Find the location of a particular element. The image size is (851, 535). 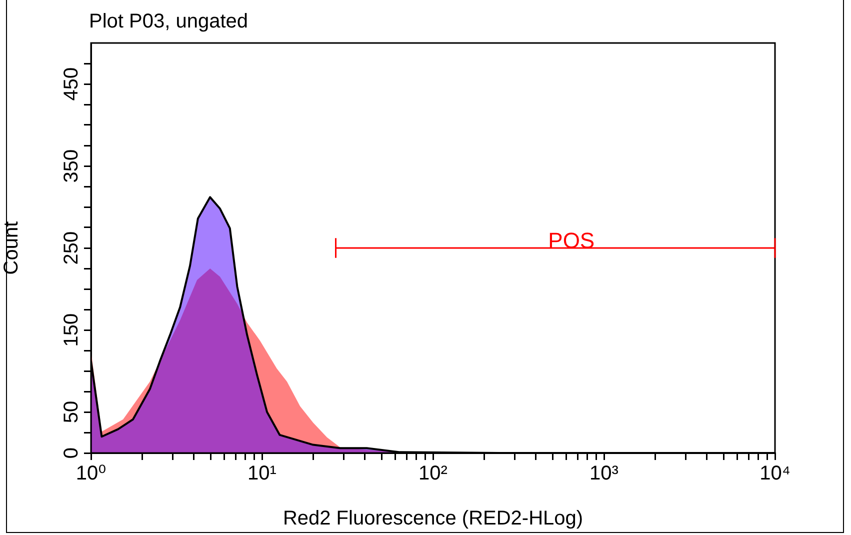

x-tick-label: 10³ is located at coordinates (604, 473).